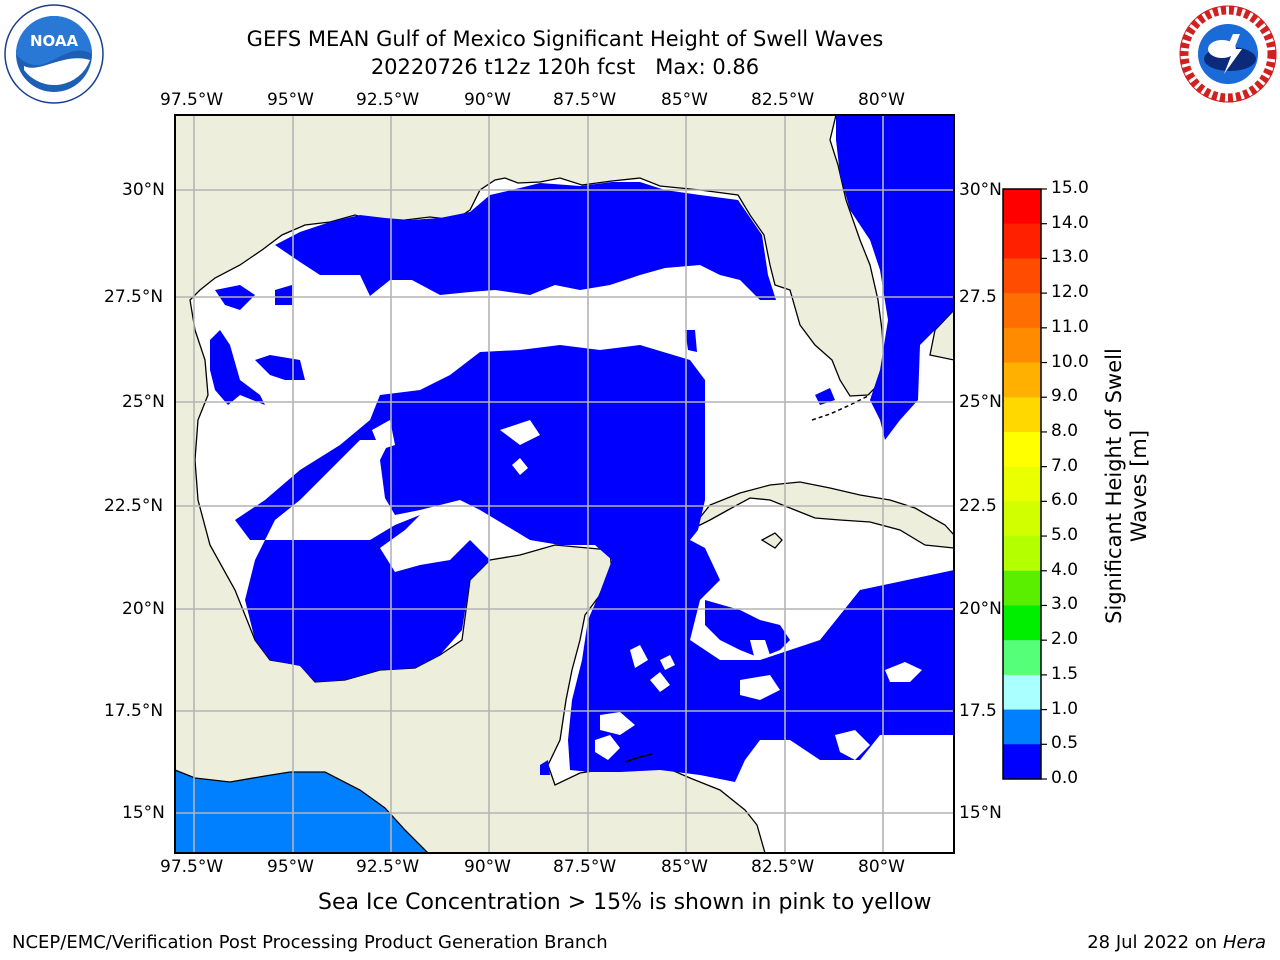 This screenshot has width=1280, height=960. I want to click on colorbar-label: Significant Height of Swell Waves [m], so click(1126, 486).